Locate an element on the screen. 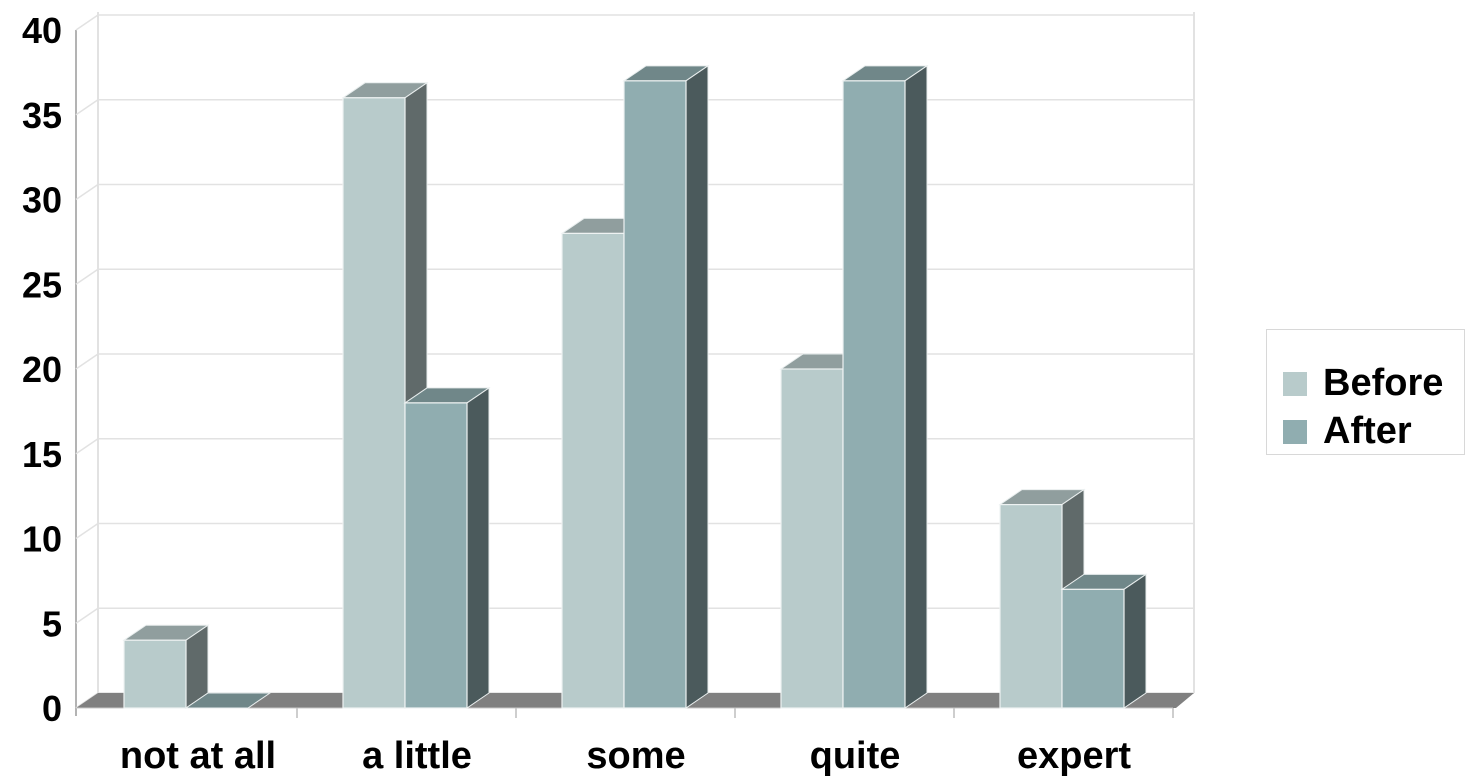 This screenshot has width=1465, height=778. x-category-label: not at all is located at coordinates (198, 756).